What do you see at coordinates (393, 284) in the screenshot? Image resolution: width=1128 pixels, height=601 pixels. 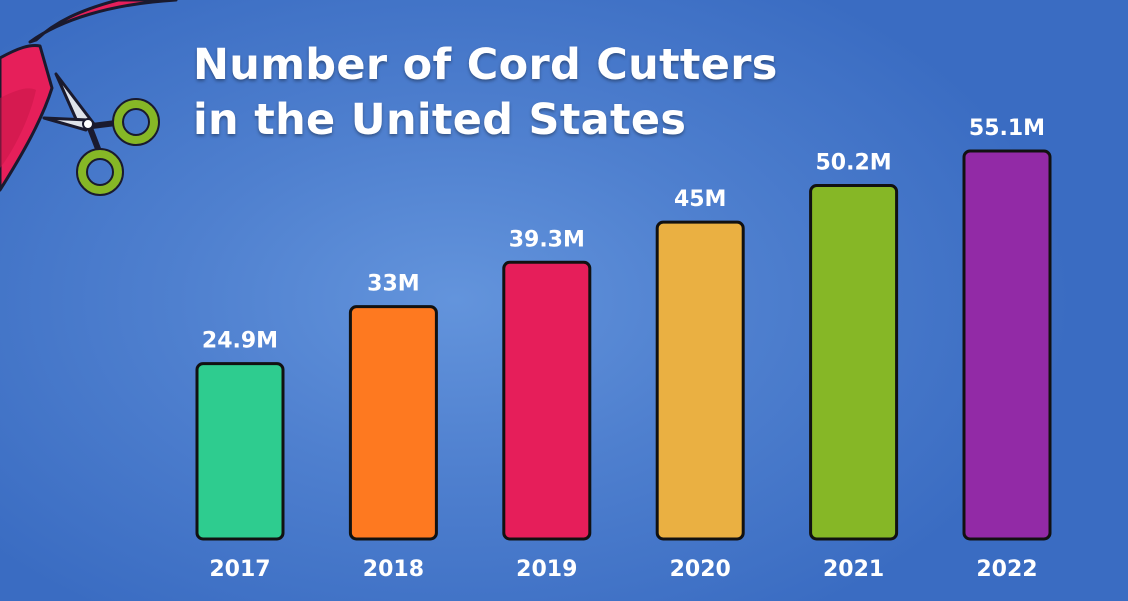 I see `data-label-2018: 33M` at bounding box center [393, 284].